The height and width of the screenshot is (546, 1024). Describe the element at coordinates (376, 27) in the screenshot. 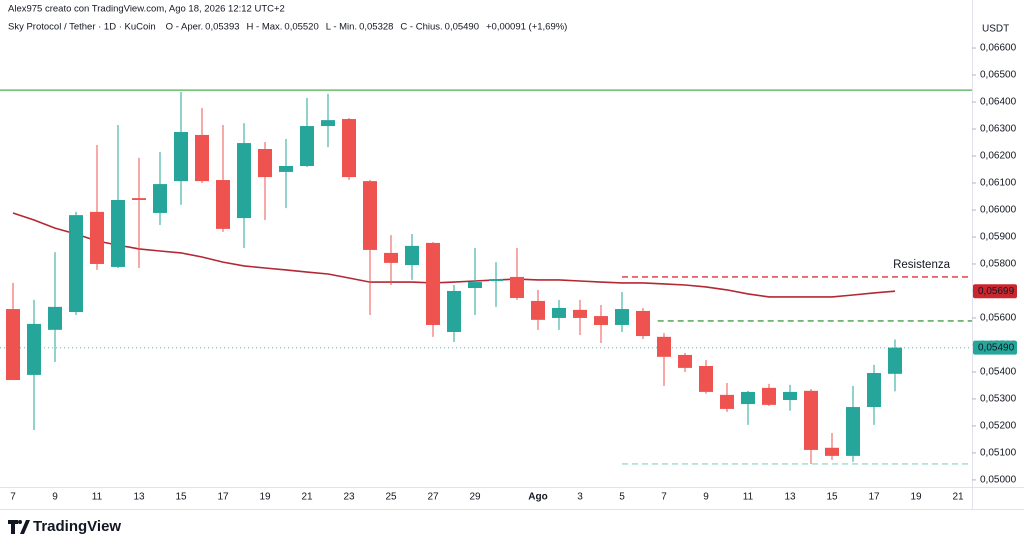

I see `legend-value: 0,05328` at that location.